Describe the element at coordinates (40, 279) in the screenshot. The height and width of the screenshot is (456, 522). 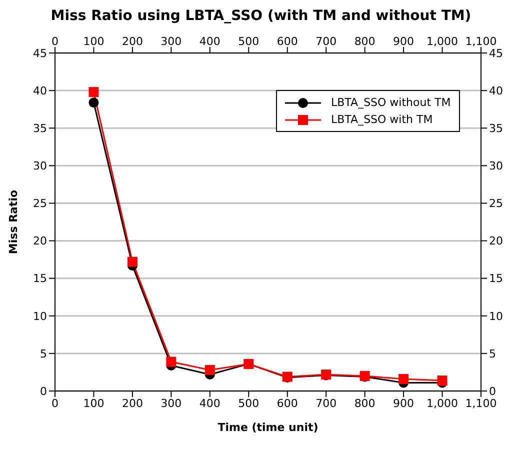
I see `y-tick-label: 15` at that location.